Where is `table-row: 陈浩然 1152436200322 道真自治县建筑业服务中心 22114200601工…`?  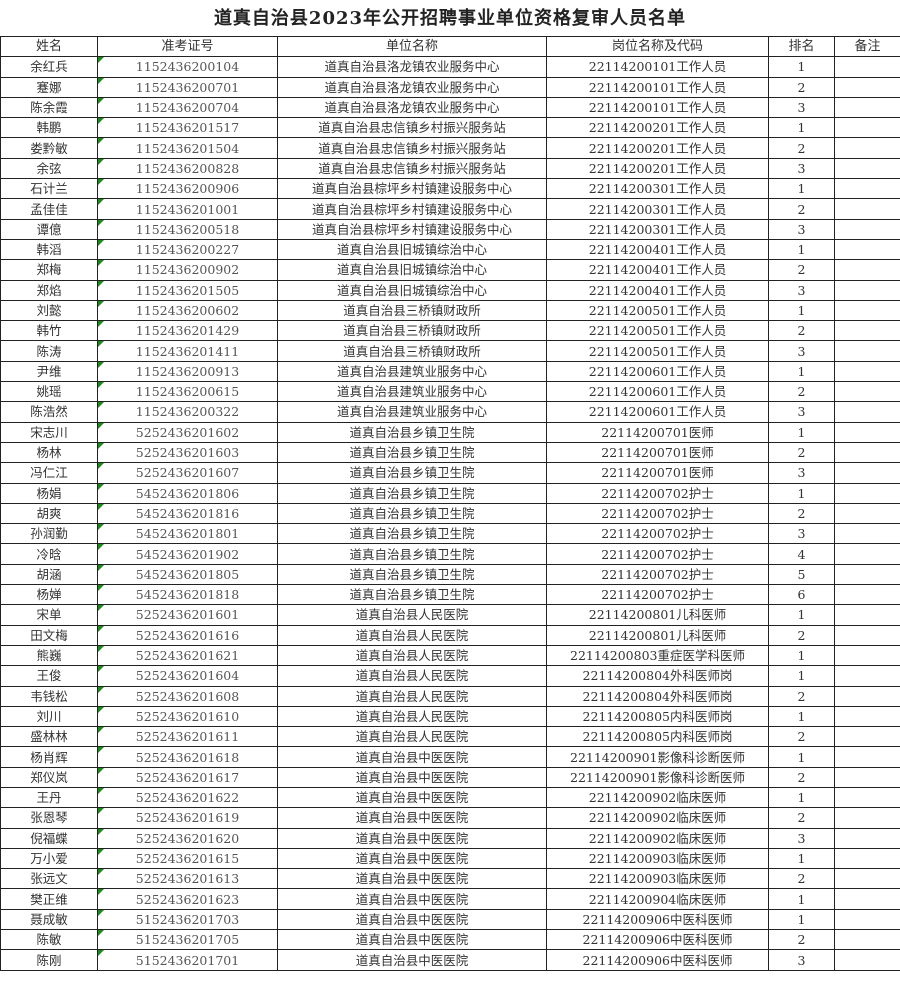 table-row: 陈浩然 1152436200322 道真自治县建筑业服务中心 22114200601工… is located at coordinates (450, 412).